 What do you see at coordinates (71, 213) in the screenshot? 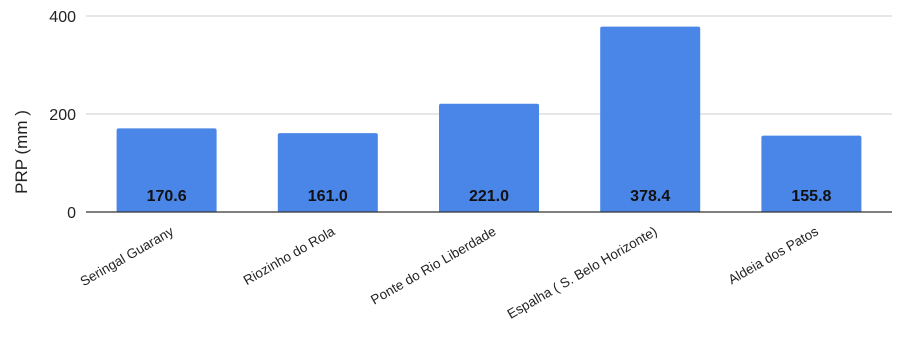
I see `y-tick-label: 0` at bounding box center [71, 213].